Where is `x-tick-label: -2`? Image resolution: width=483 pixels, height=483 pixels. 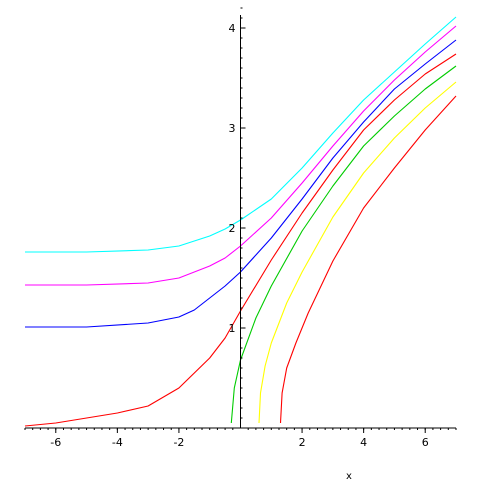
x-tick-label: -2 is located at coordinates (178, 442).